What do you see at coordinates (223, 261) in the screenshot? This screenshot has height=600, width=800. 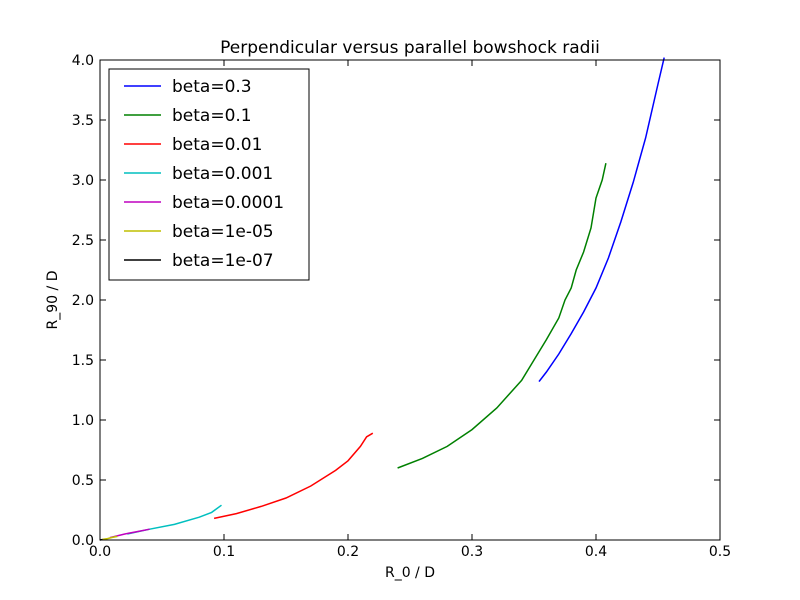 I see `legend-label: beta=1e-07` at bounding box center [223, 261].